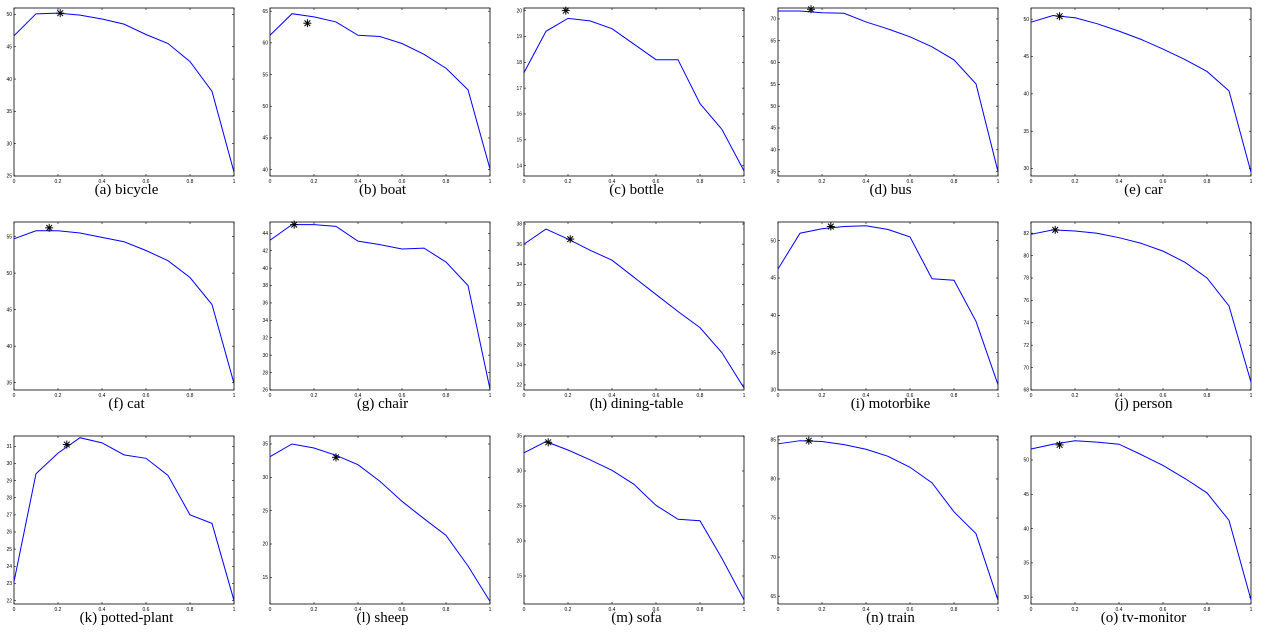 The height and width of the screenshot is (641, 1269). I want to click on y-tick-label: 55, so click(9, 237).